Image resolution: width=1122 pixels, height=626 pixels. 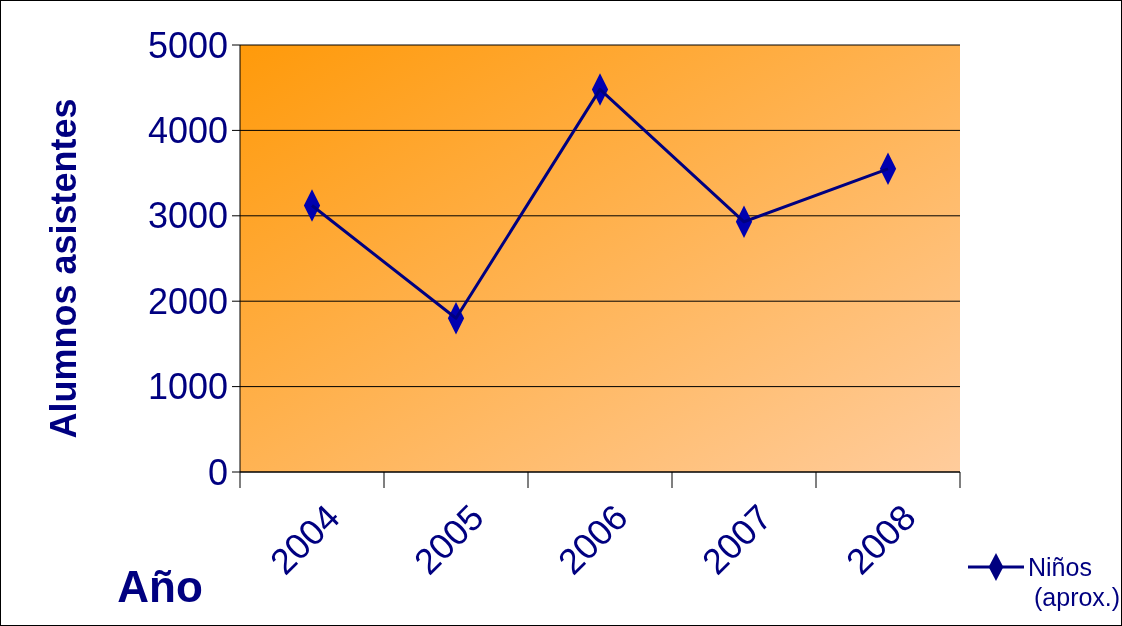 I want to click on y-axis-title: Alumnos asistentes, so click(x=63, y=268).